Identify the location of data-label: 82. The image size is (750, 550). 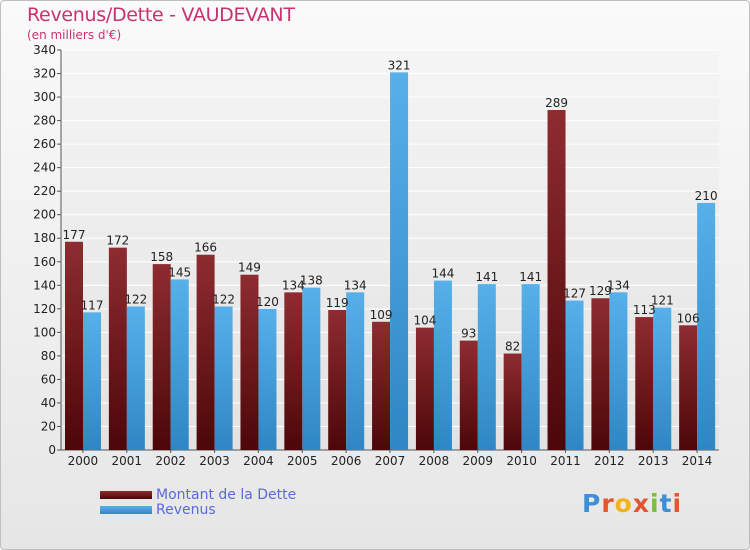
(512, 347).